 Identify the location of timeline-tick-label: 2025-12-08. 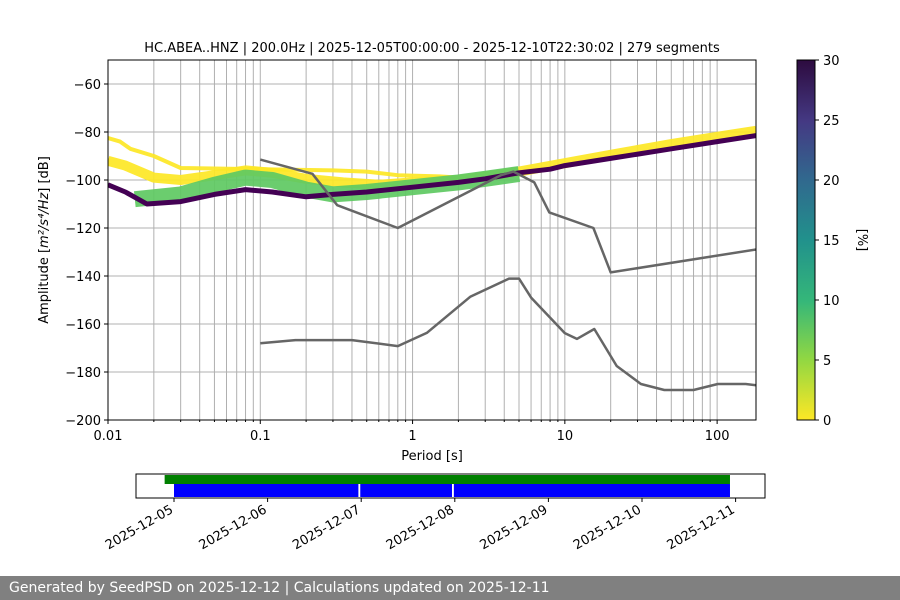
(420, 527).